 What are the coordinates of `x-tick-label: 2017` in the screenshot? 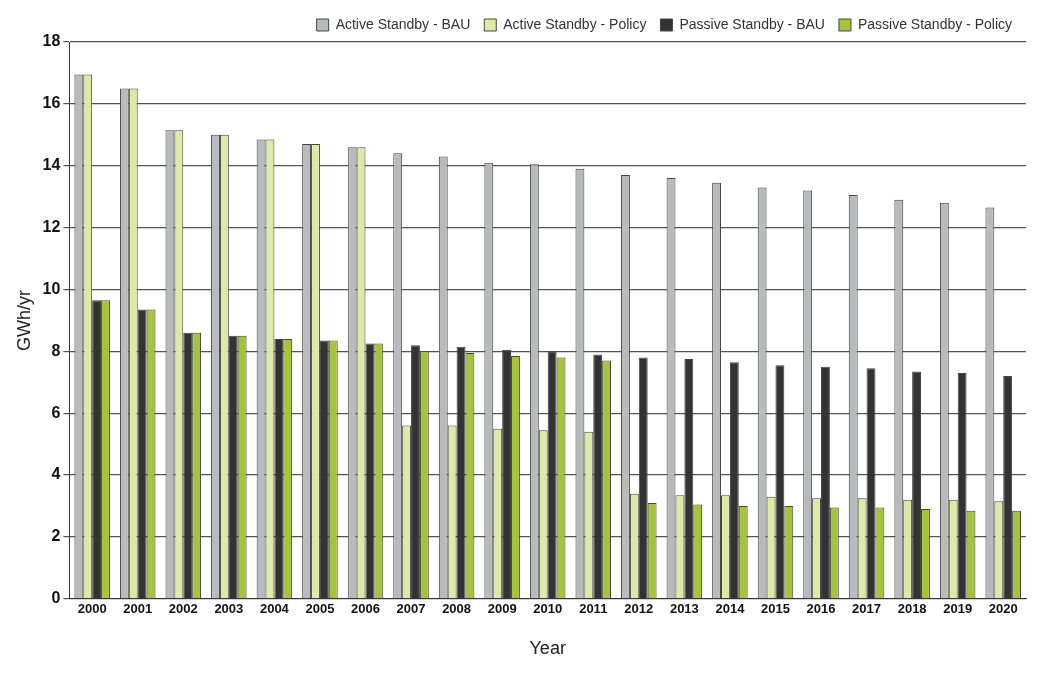 It's located at (867, 609).